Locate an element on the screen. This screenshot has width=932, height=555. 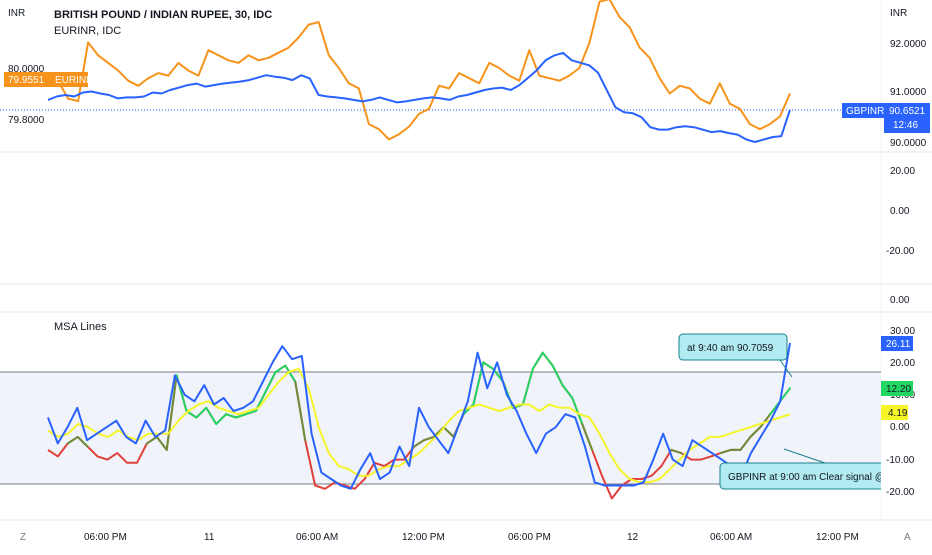
right-axis-tick: 90.0000 is located at coordinates (908, 143).